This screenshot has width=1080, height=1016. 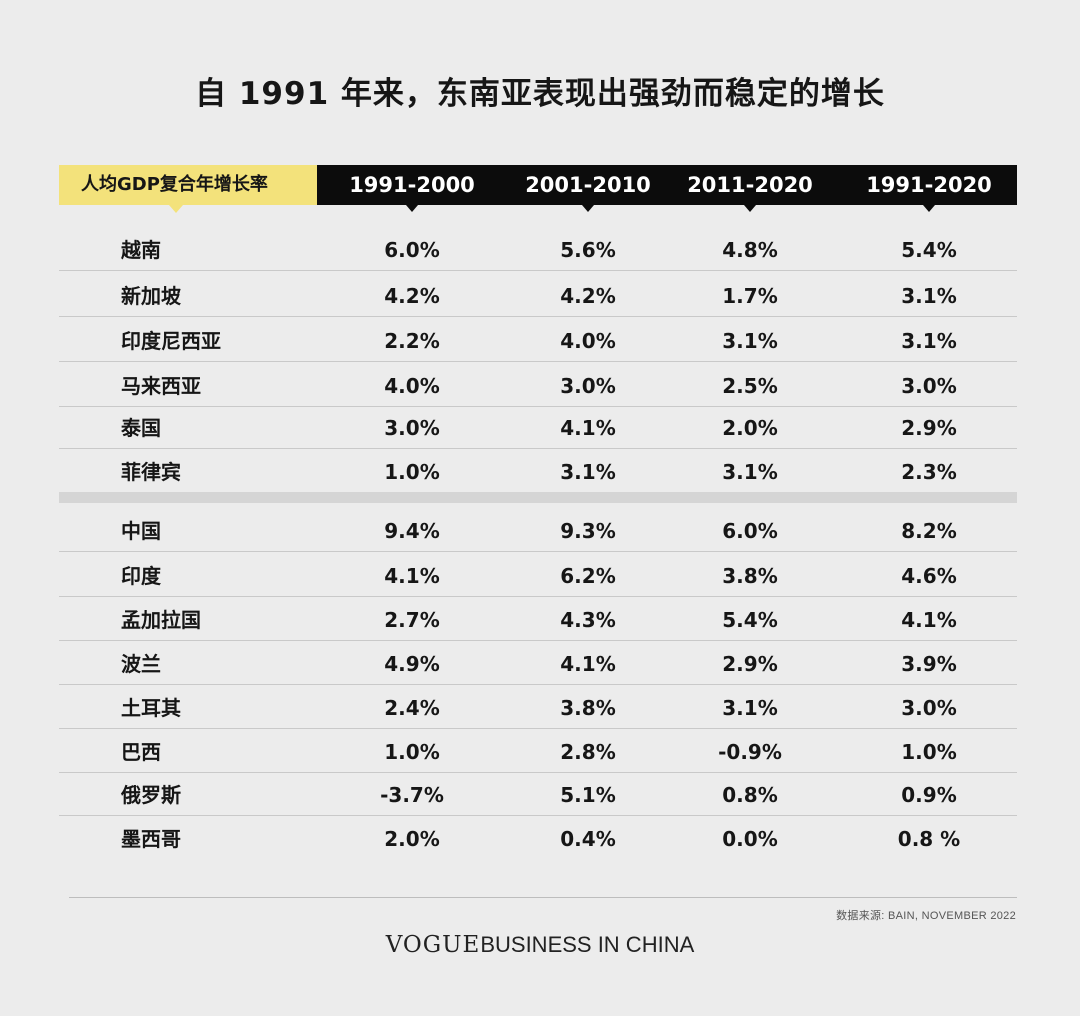 I want to click on country-label: 巴西, so click(x=141, y=752).